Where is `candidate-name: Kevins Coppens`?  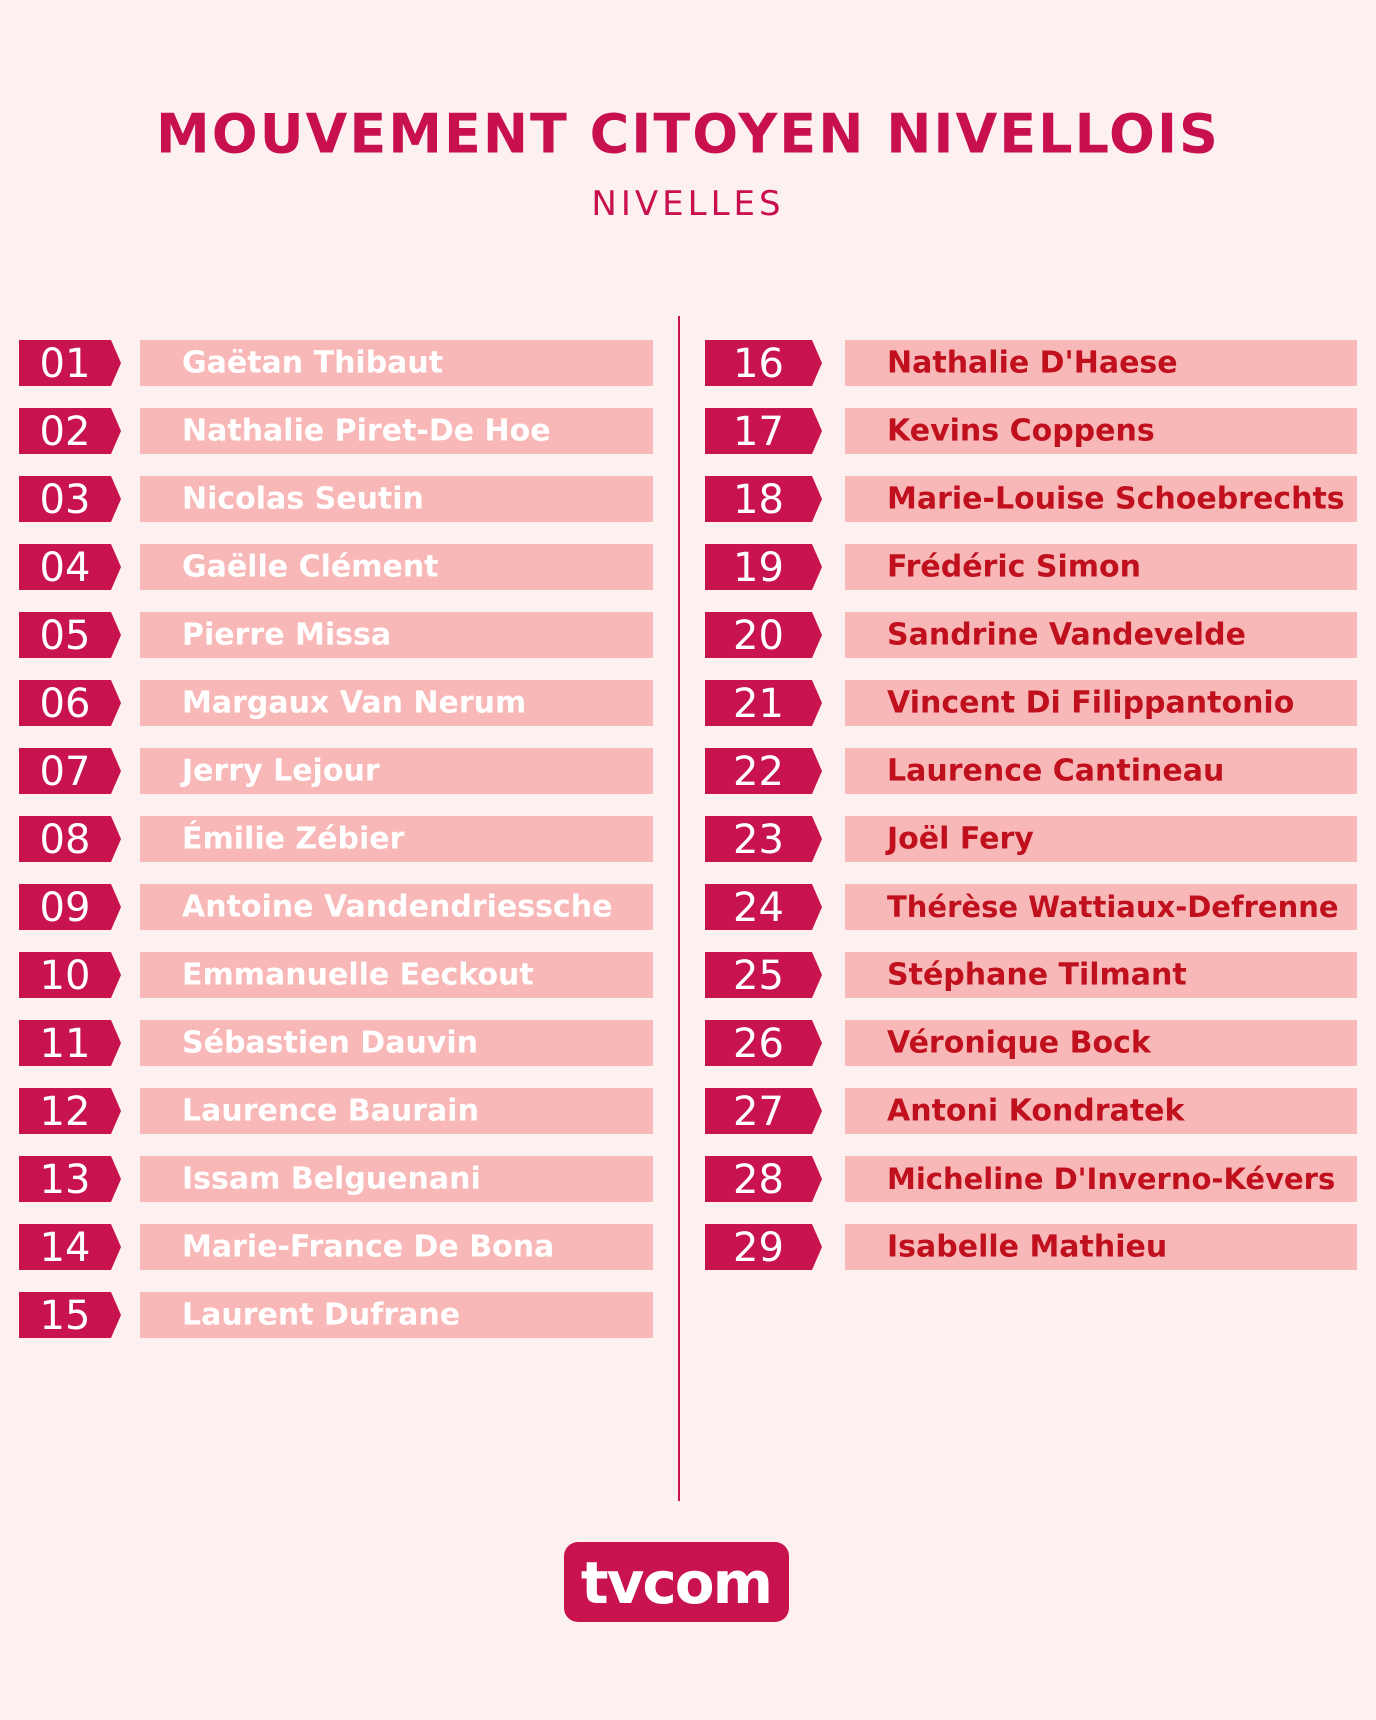 candidate-name: Kevins Coppens is located at coordinates (1021, 431).